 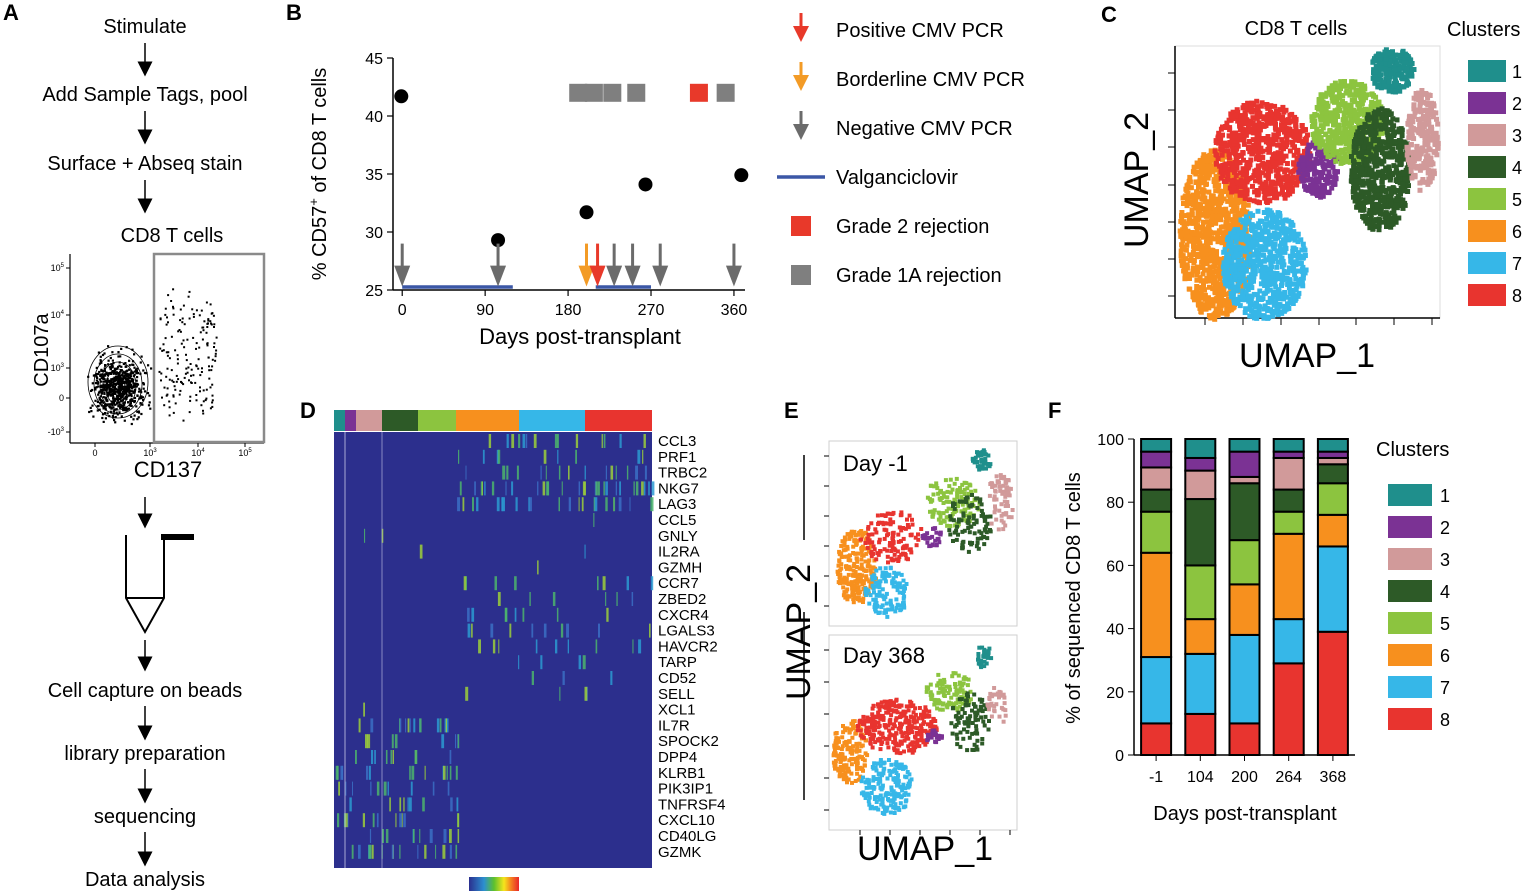 What do you see at coordinates (741, 175) in the screenshot?
I see `cd57-data-point` at bounding box center [741, 175].